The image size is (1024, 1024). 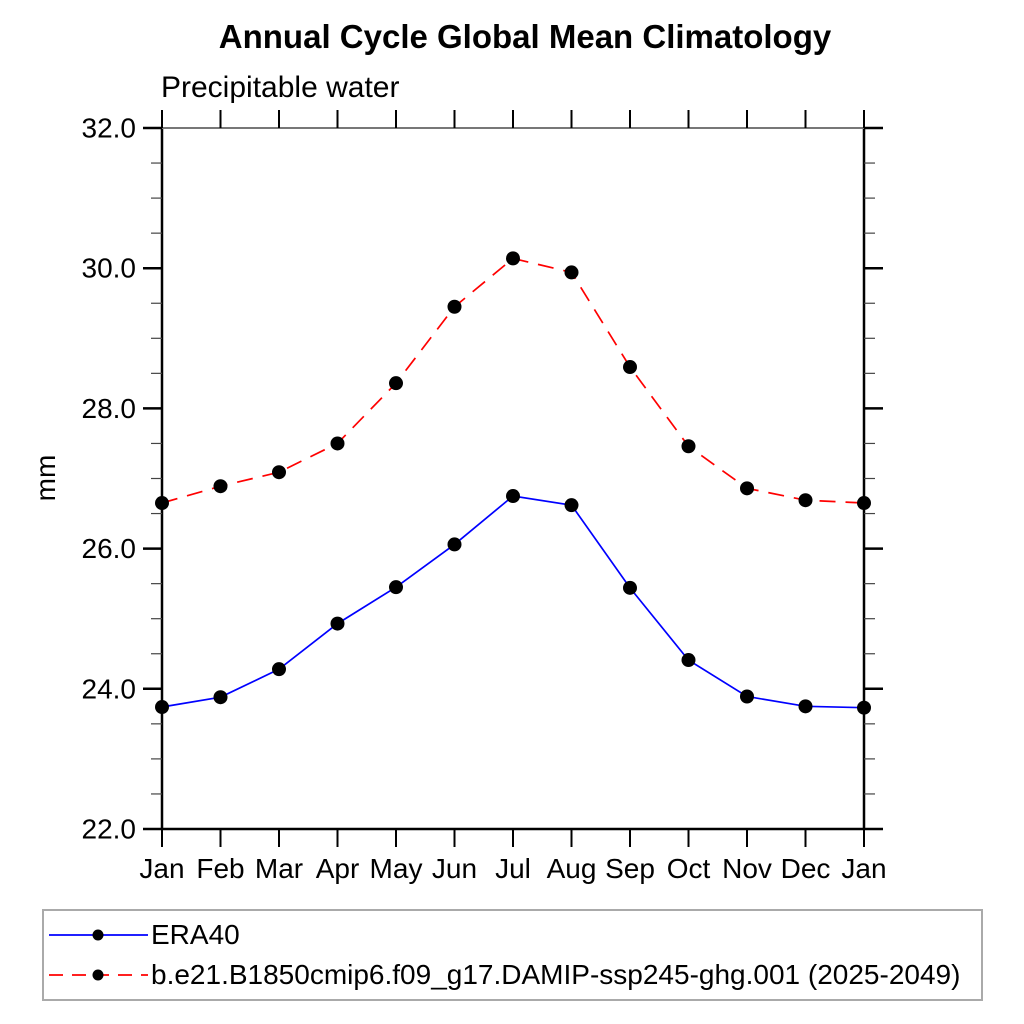 I want to click on x-tick-label: Sep, so click(x=630, y=868).